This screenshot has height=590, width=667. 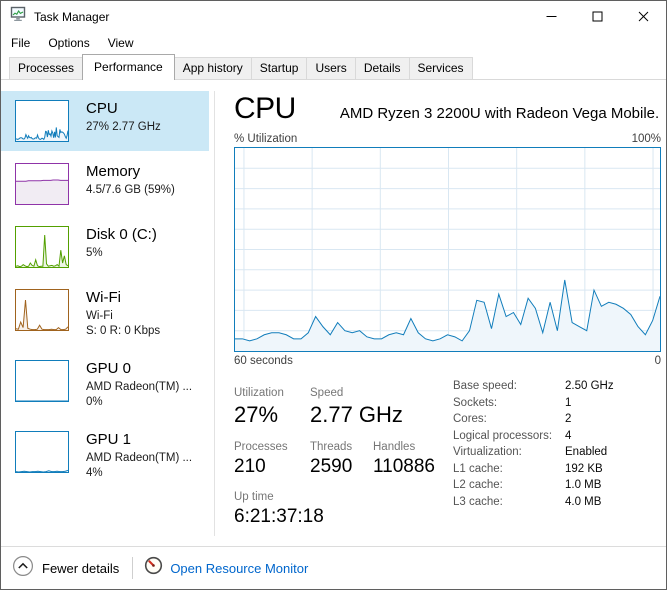 I want to click on chart-x-right-label: 0, so click(x=657, y=361).